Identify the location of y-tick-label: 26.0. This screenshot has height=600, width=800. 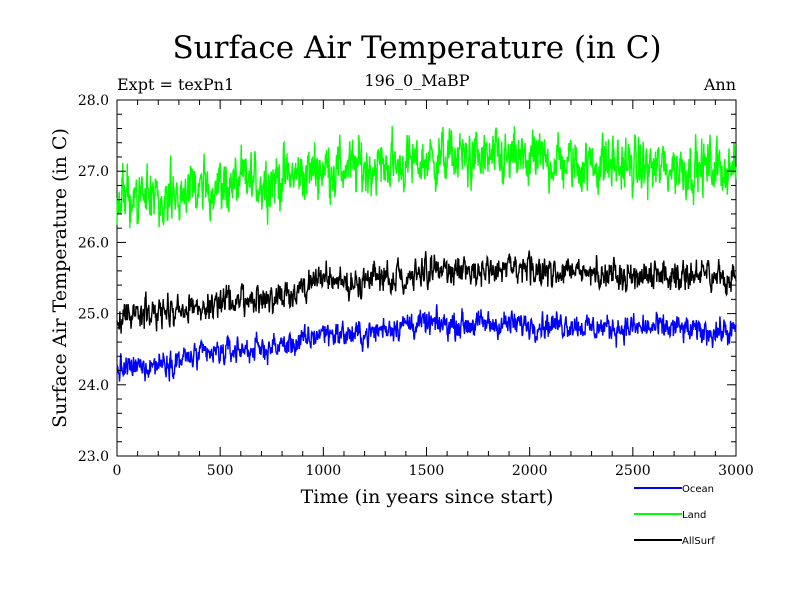
(93, 243).